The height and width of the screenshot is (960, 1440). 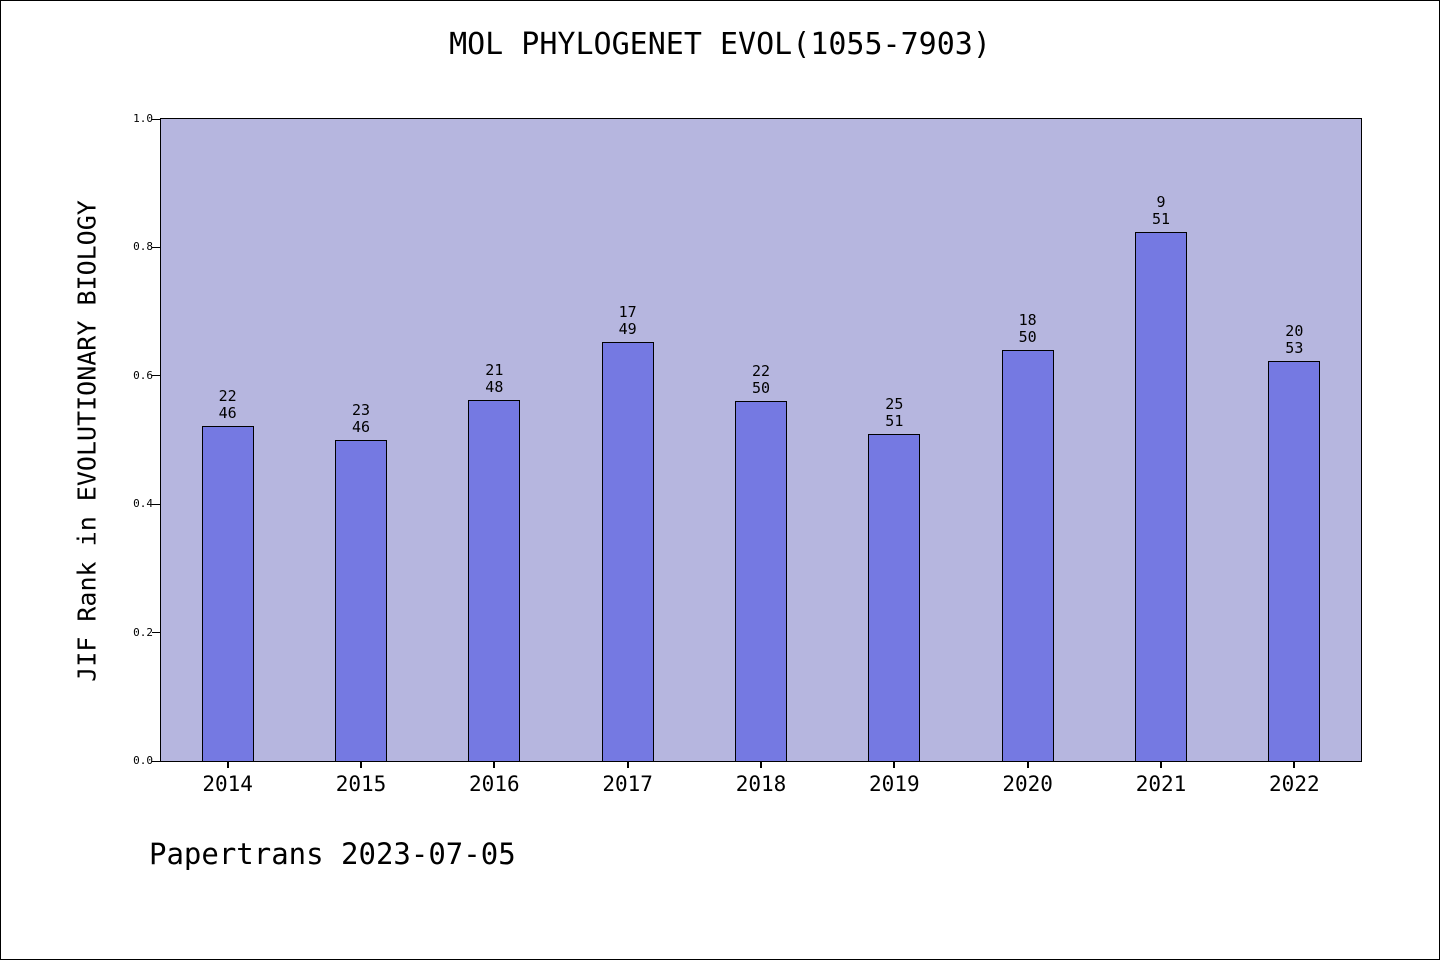 I want to click on bar-value-label: 25 51, so click(x=894, y=413).